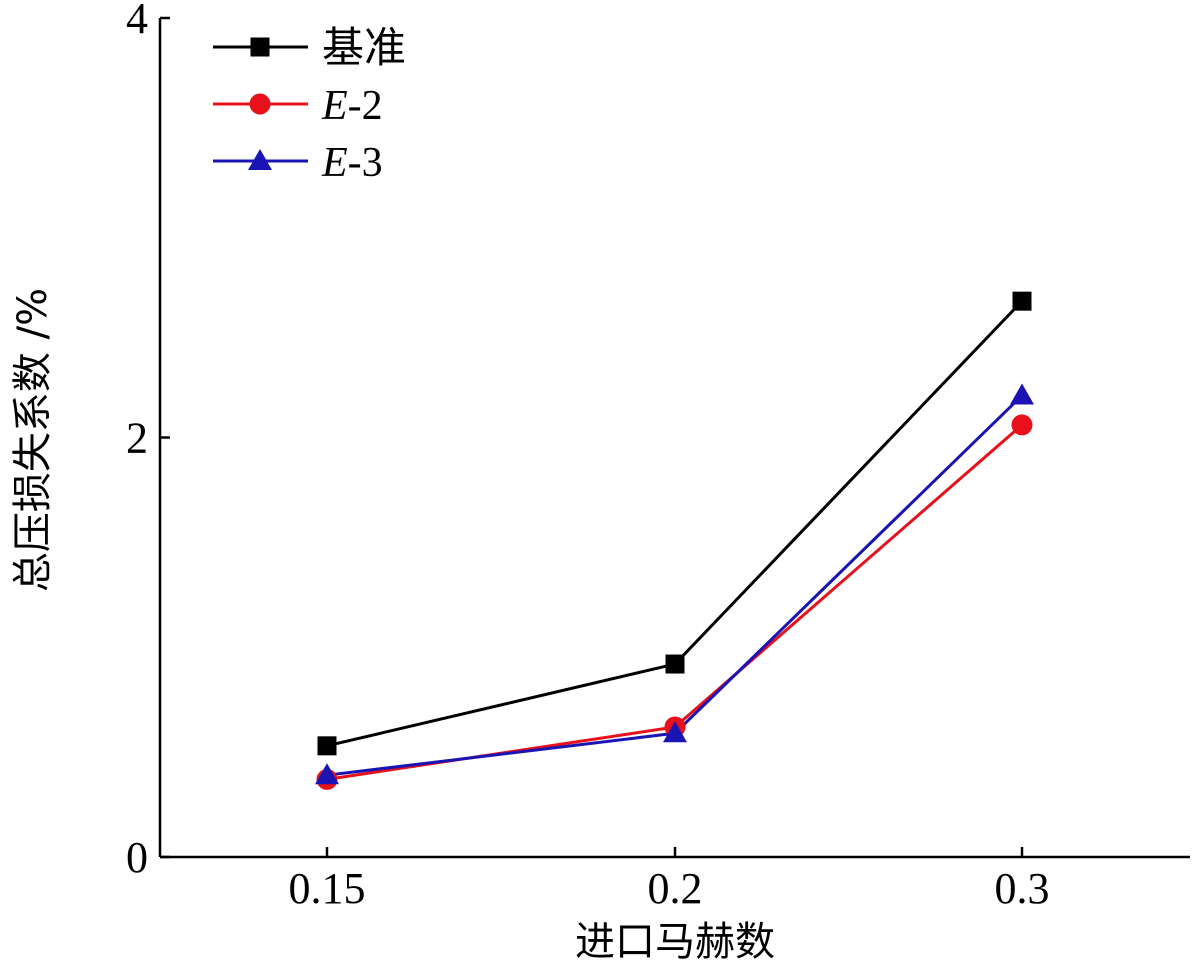  Describe the element at coordinates (260, 47) in the screenshot. I see `legend-marker-square` at that location.